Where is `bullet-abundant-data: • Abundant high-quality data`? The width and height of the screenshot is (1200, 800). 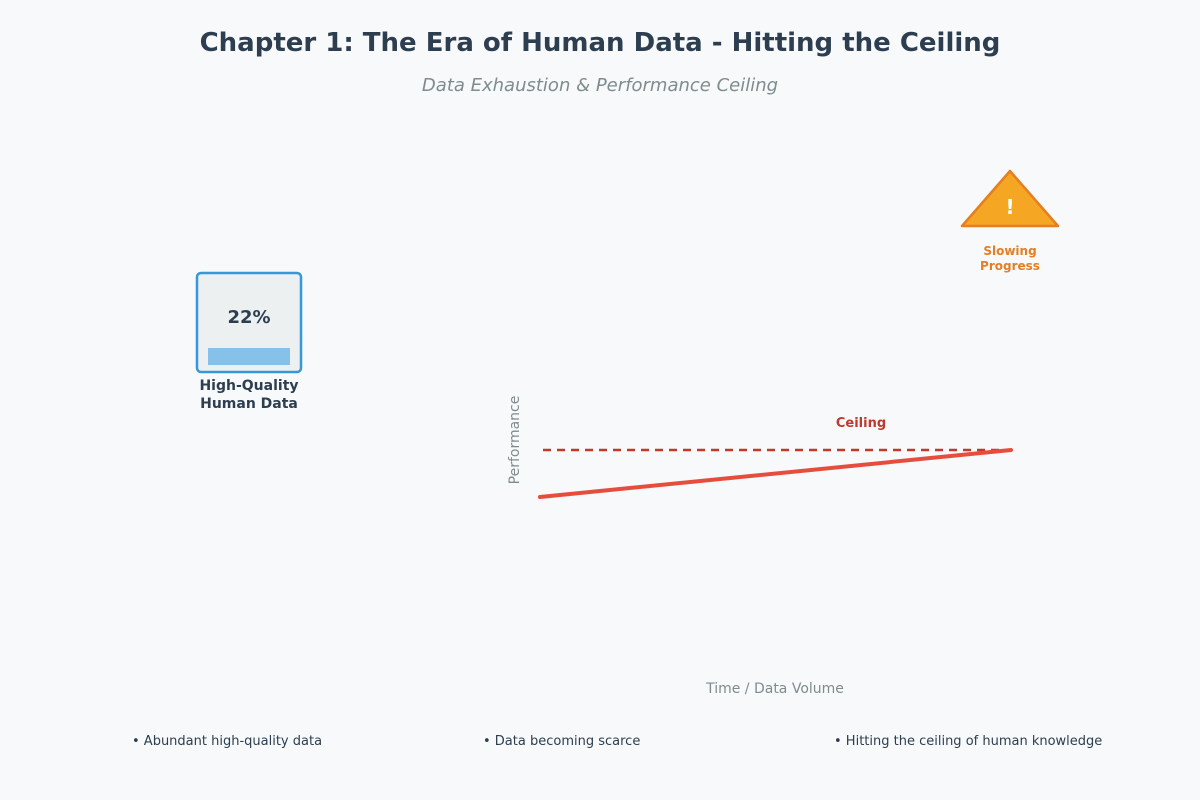
bullet-abundant-data: • Abundant high-quality data is located at coordinates (227, 741).